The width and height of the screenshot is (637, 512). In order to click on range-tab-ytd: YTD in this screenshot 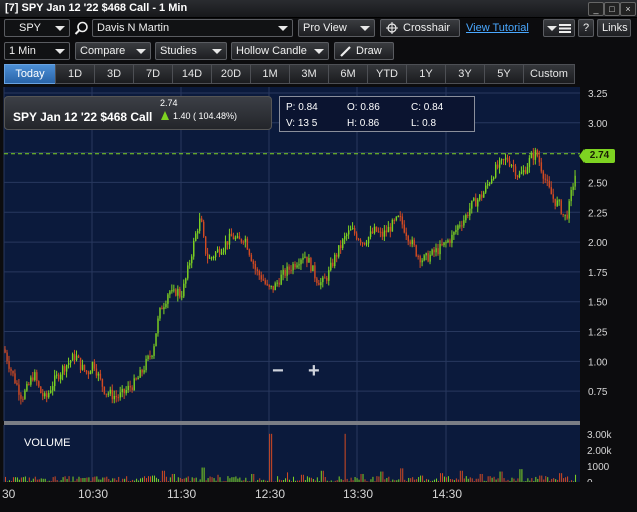, I will do `click(387, 74)`.